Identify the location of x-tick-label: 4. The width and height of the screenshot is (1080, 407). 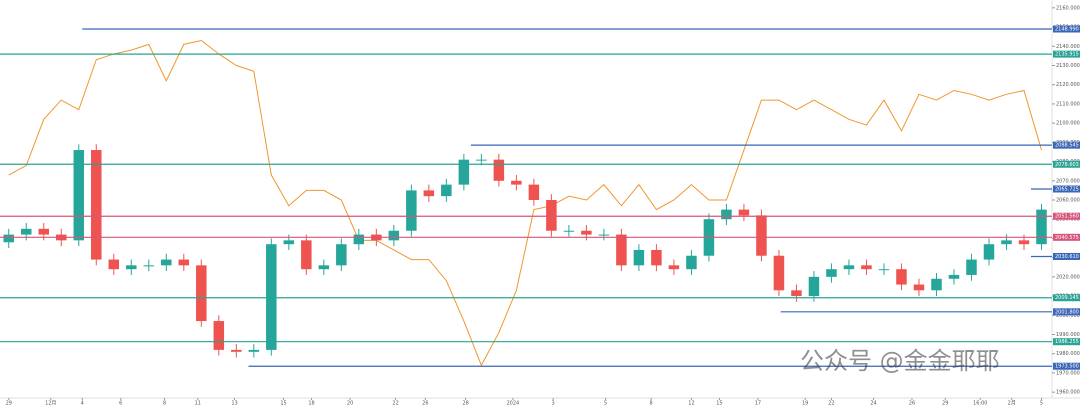
(82, 404).